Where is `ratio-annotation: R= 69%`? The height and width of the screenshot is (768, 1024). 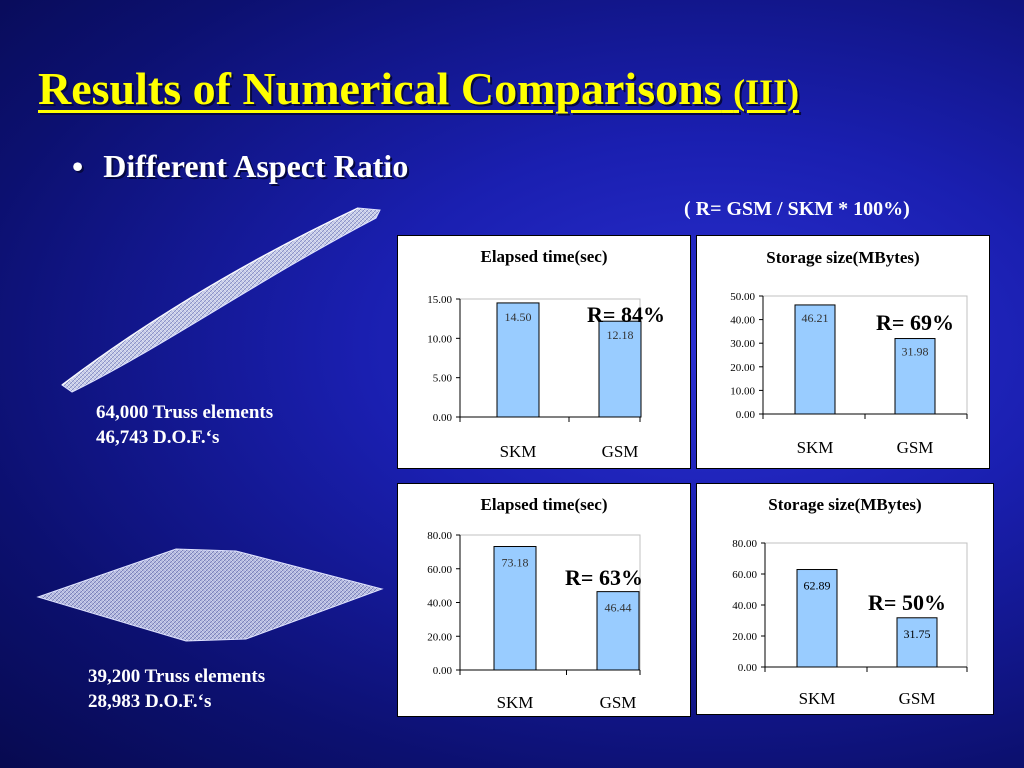 ratio-annotation: R= 69% is located at coordinates (915, 322).